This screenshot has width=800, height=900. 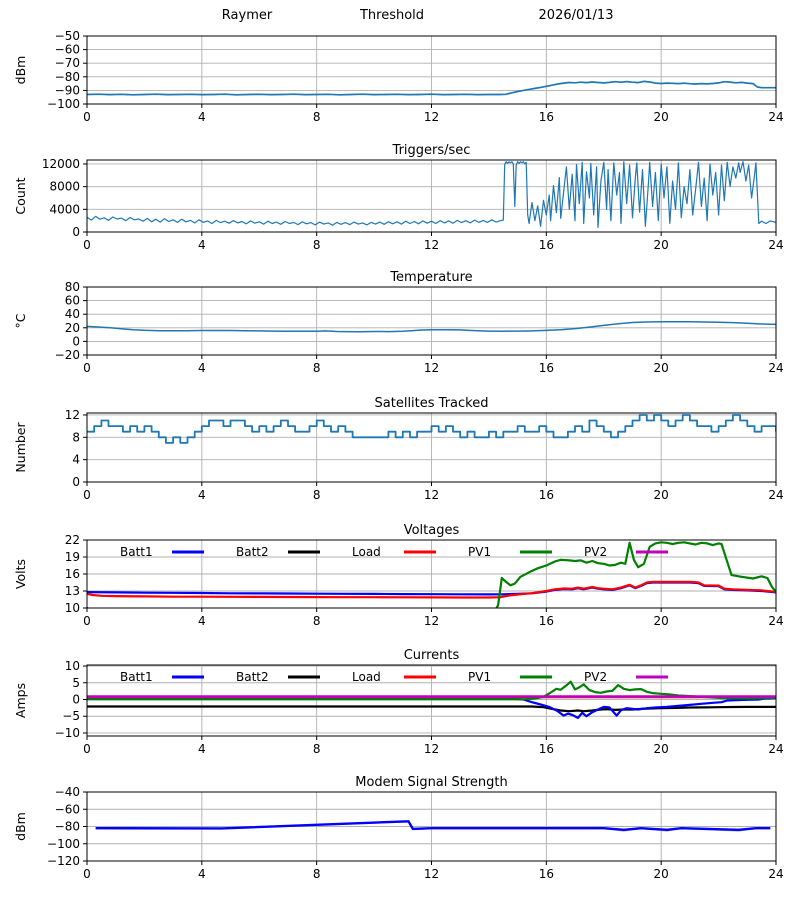 What do you see at coordinates (247, 15) in the screenshot?
I see `station-name: Raymer` at bounding box center [247, 15].